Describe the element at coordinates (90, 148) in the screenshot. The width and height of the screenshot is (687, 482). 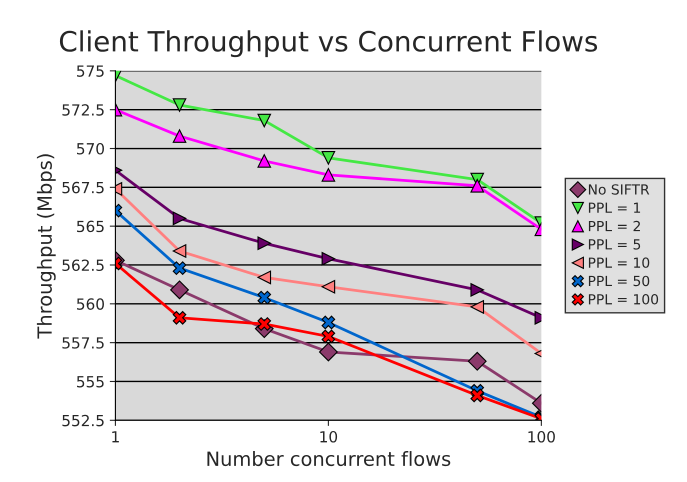
I see `y-tick-label: 570` at that location.